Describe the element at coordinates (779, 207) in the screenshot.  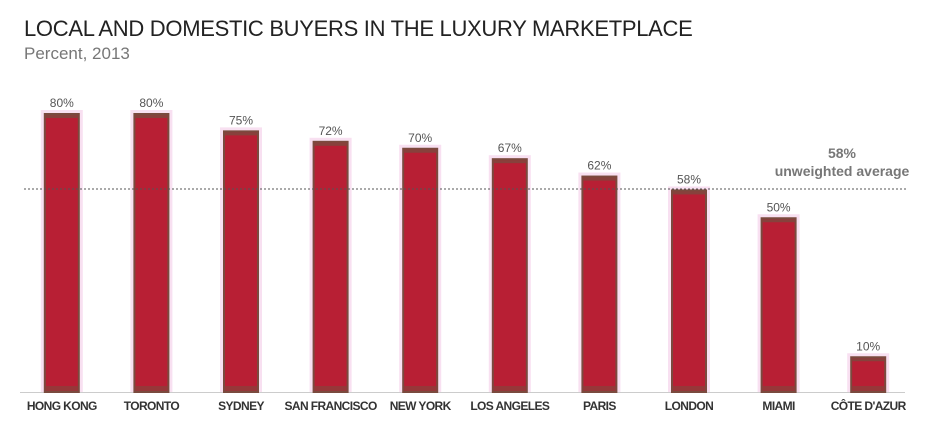
I see `value-label: 50%` at that location.